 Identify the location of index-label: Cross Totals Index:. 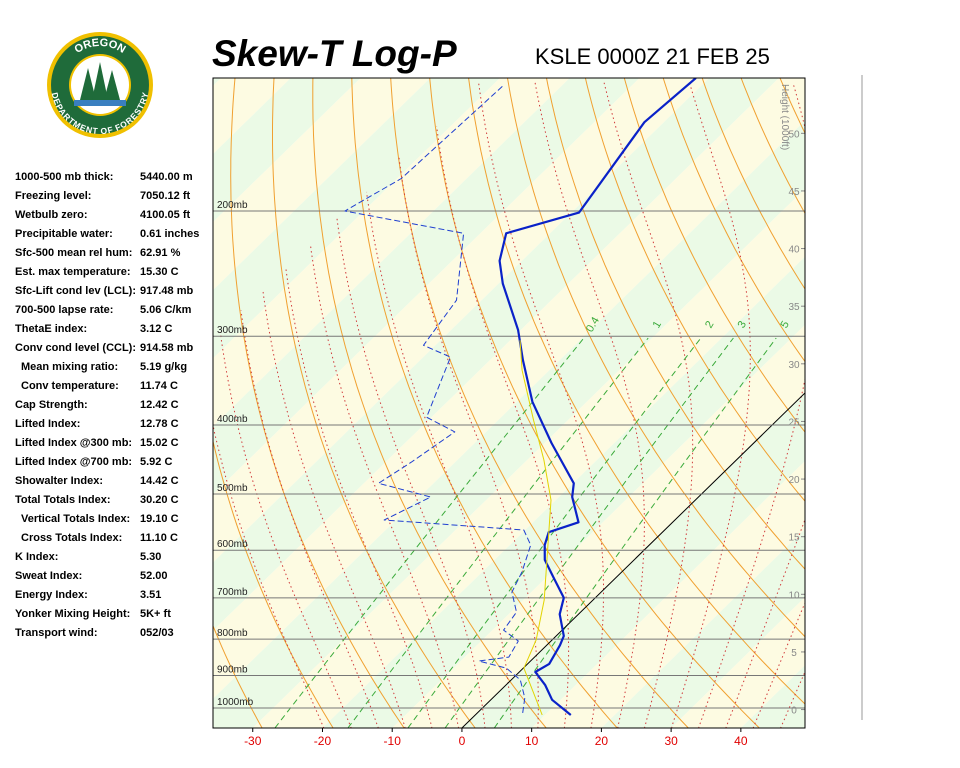
(71, 538).